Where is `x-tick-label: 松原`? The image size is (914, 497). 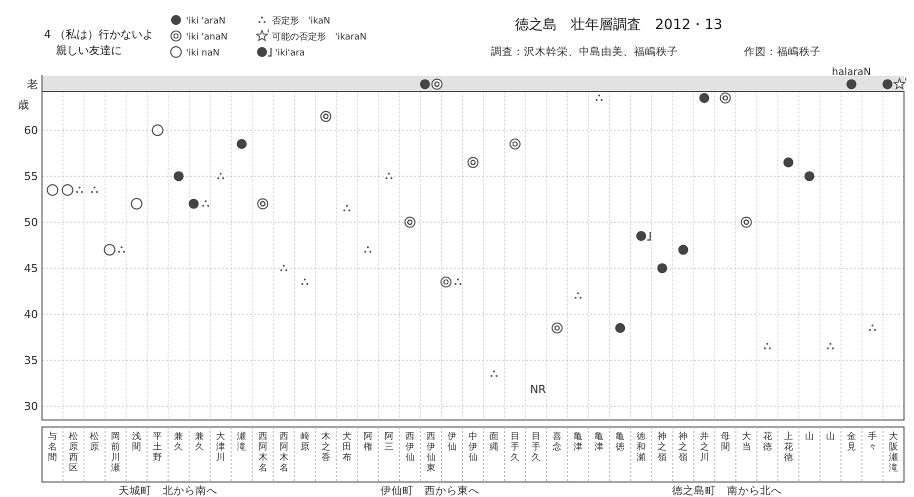 x-tick-label: 松原 is located at coordinates (95, 441).